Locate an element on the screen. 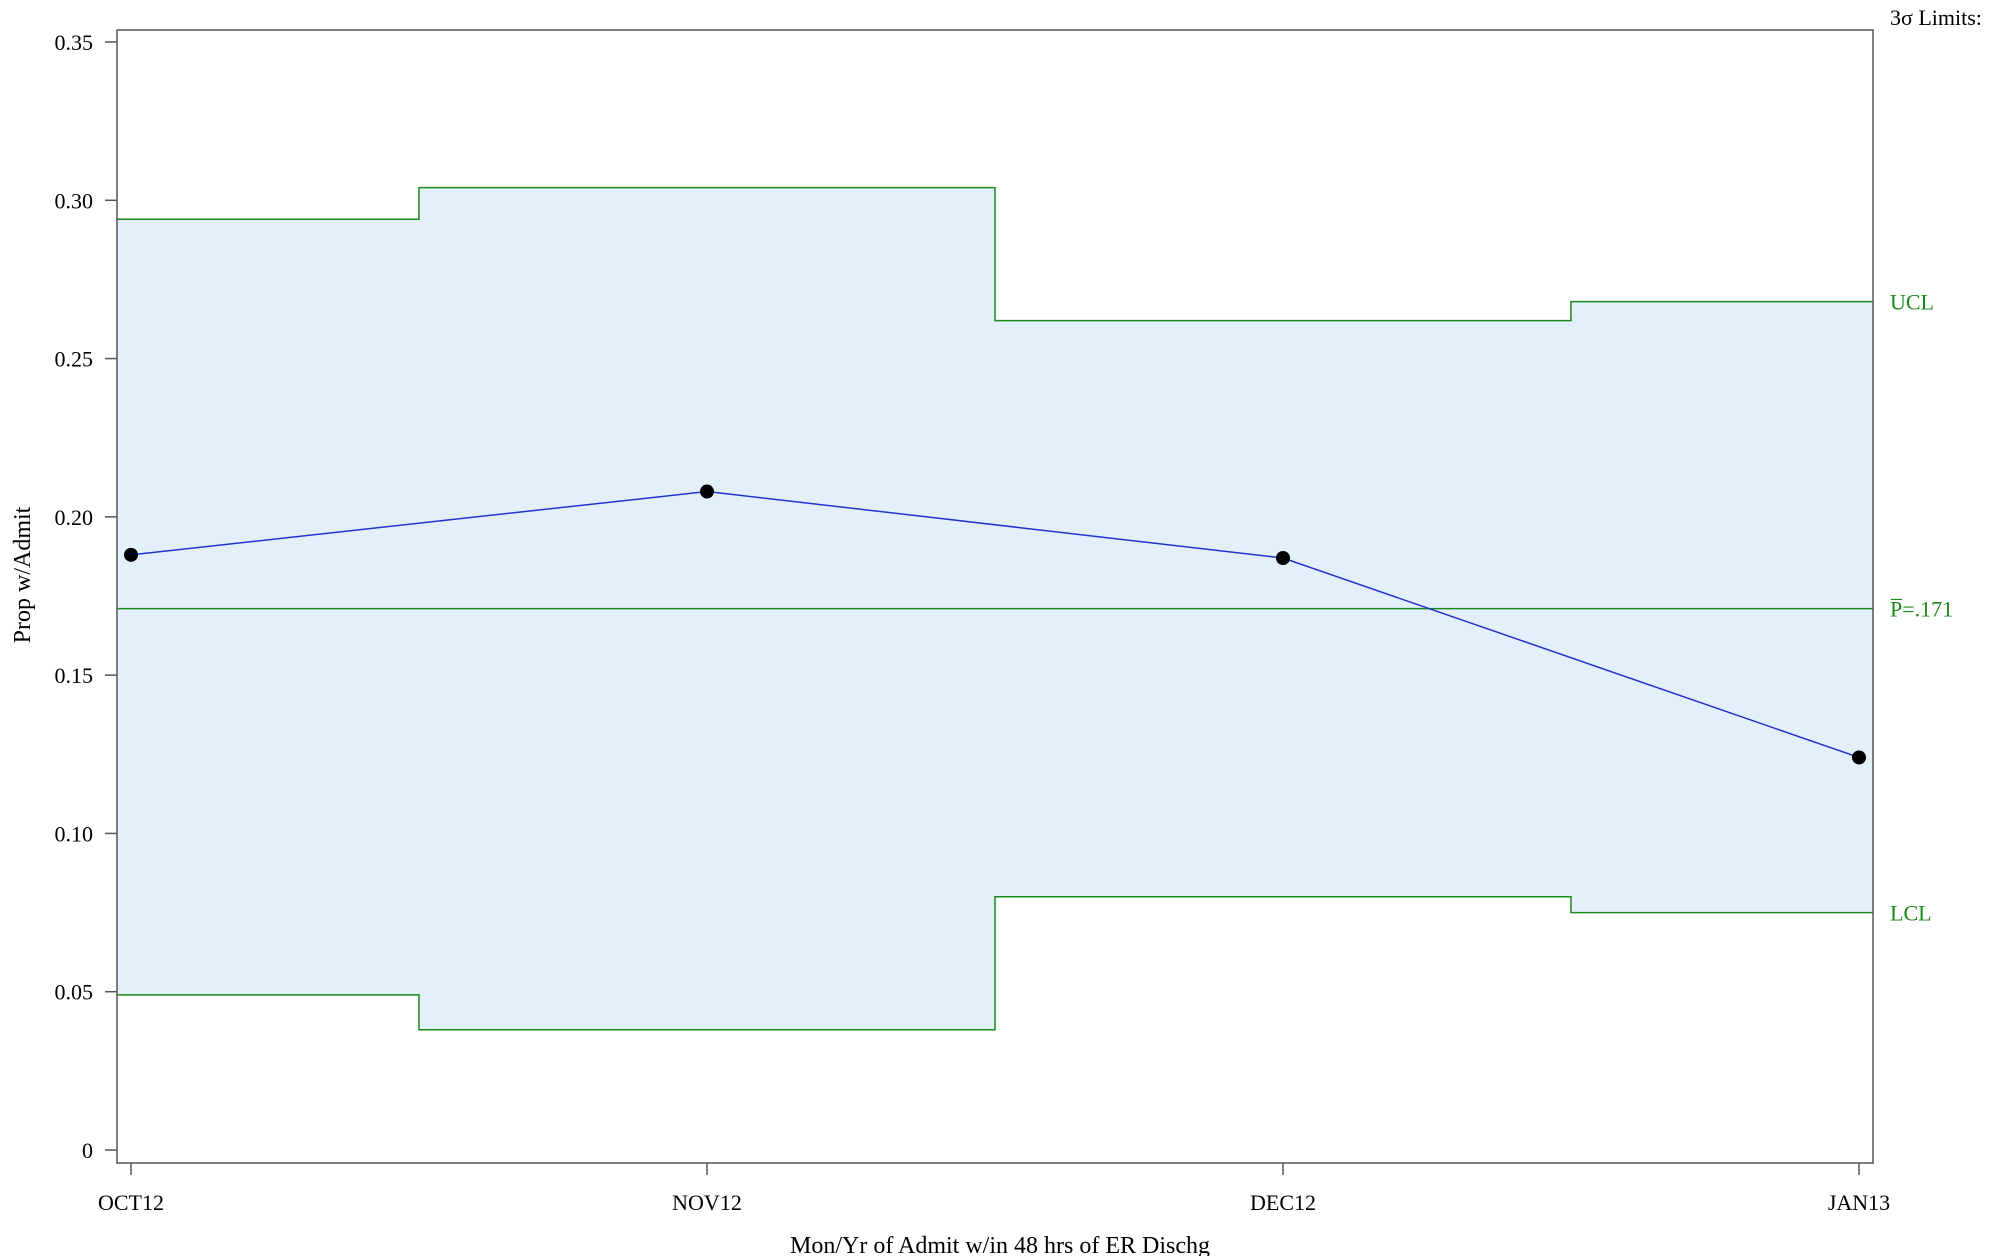 The width and height of the screenshot is (2000, 1256). y-axis: 0 0.05 0.10 0.15 0.20 0.25 0.30 0.35 is located at coordinates (86, 596).